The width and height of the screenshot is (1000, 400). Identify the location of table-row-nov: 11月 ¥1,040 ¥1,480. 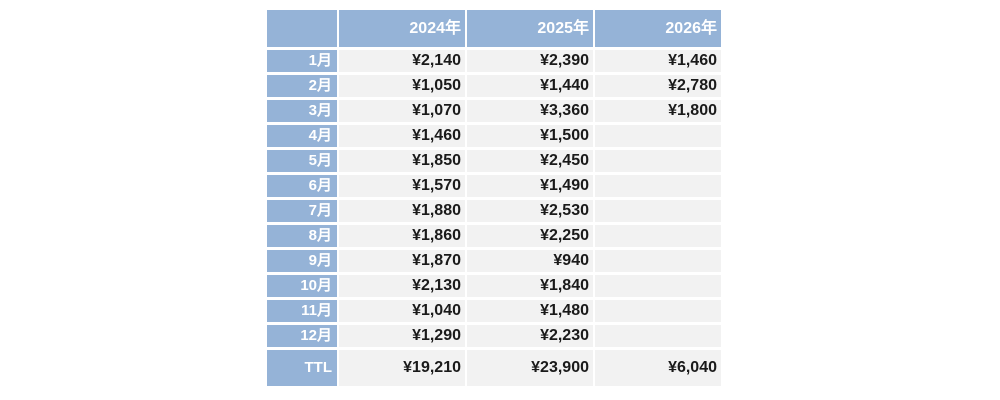
(494, 311).